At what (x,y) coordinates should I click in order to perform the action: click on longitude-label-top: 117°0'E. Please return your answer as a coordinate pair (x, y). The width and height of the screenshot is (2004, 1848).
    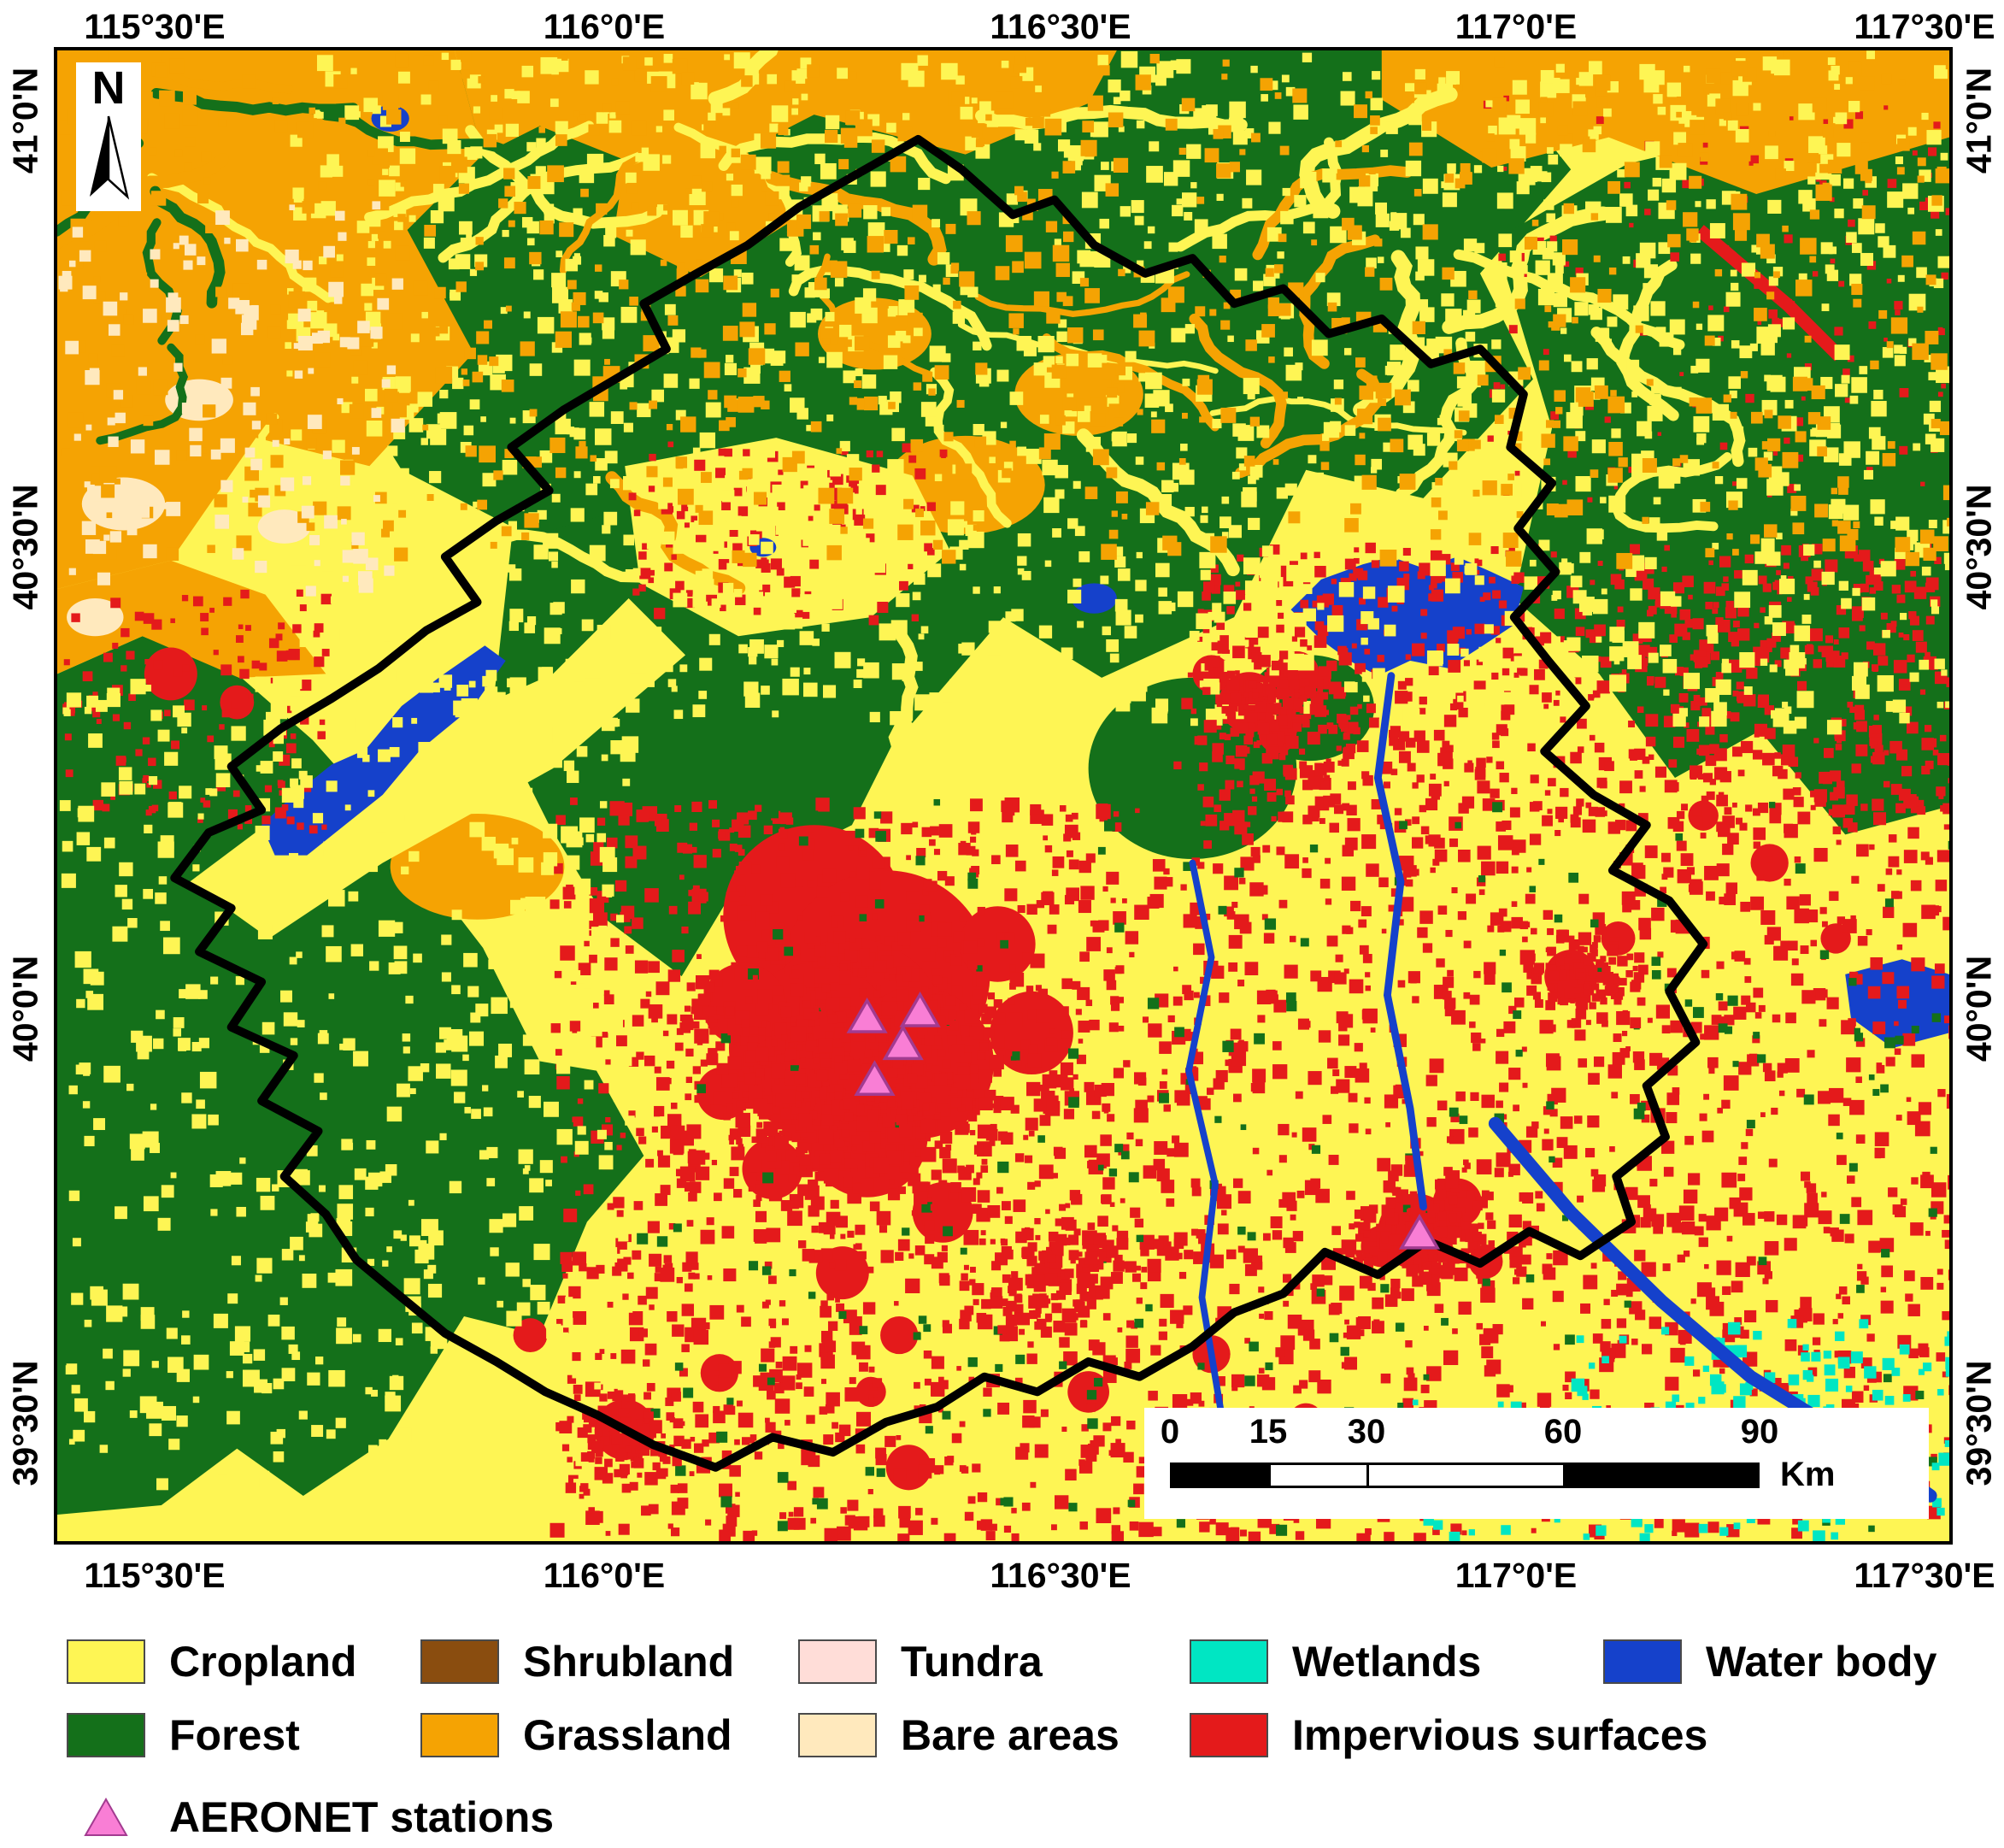
    Looking at the image, I should click on (1517, 26).